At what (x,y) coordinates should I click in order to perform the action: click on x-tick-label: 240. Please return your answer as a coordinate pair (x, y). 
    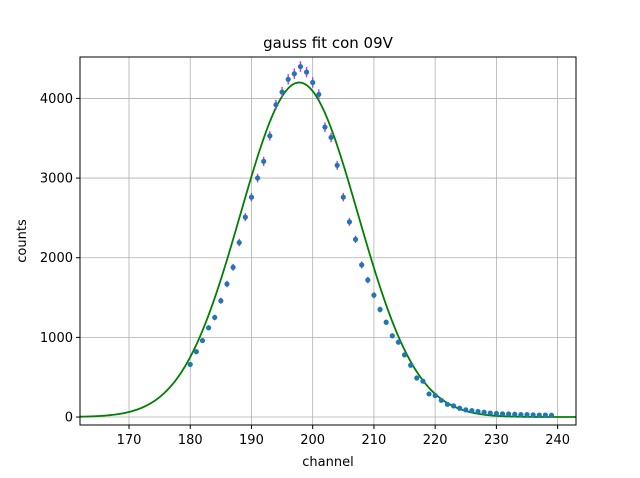
    Looking at the image, I should click on (557, 440).